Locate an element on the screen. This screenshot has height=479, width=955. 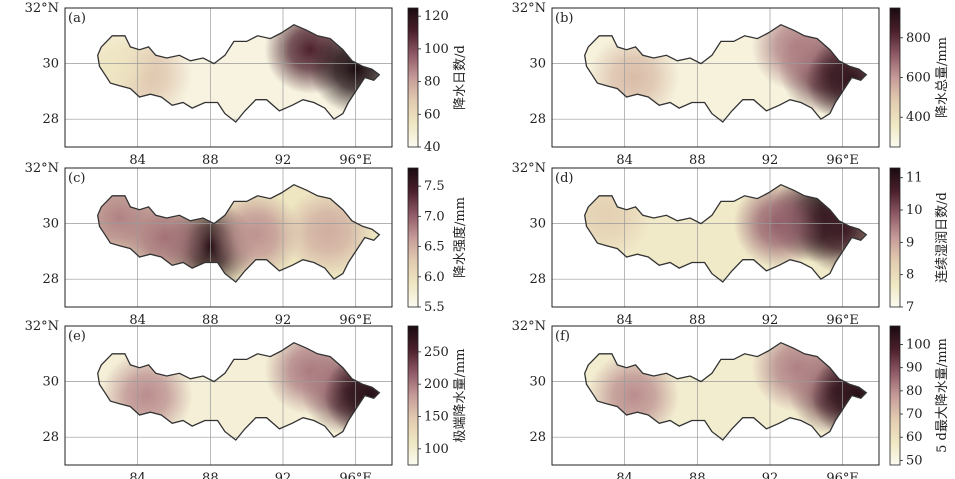
colorbar-label: 5 d最大降水量/mm is located at coordinates (942, 395).